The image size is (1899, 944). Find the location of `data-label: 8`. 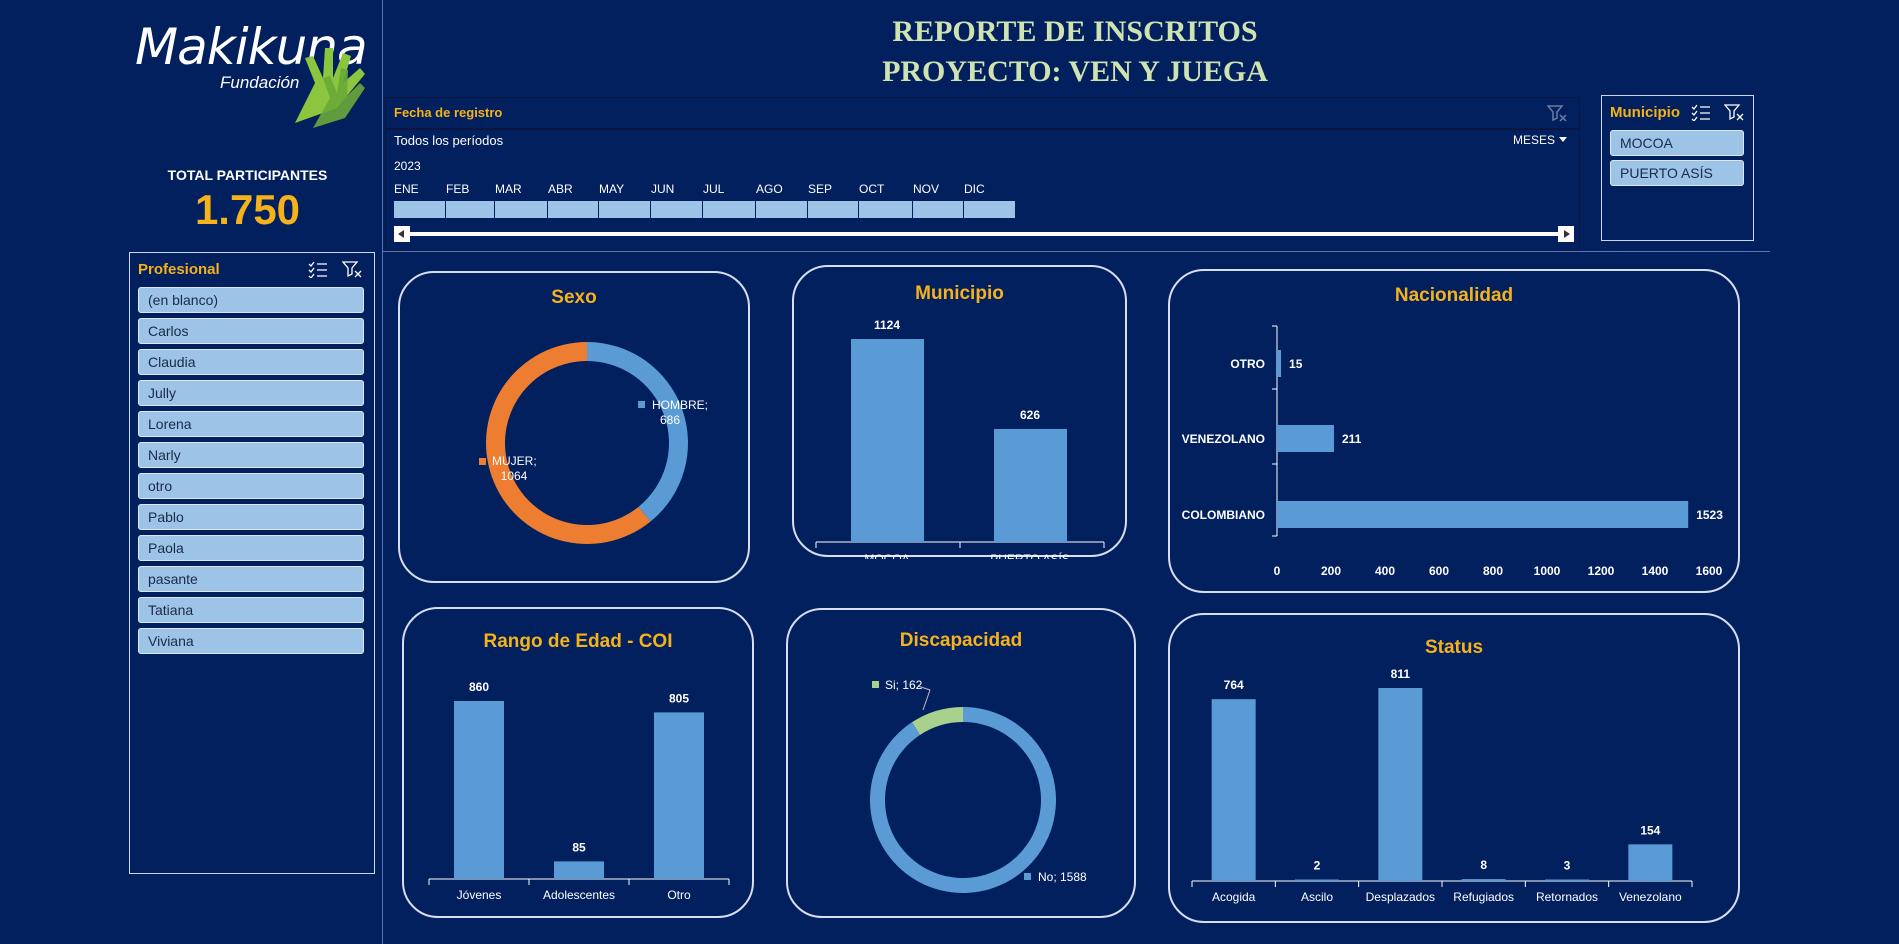

data-label: 8 is located at coordinates (1483, 865).